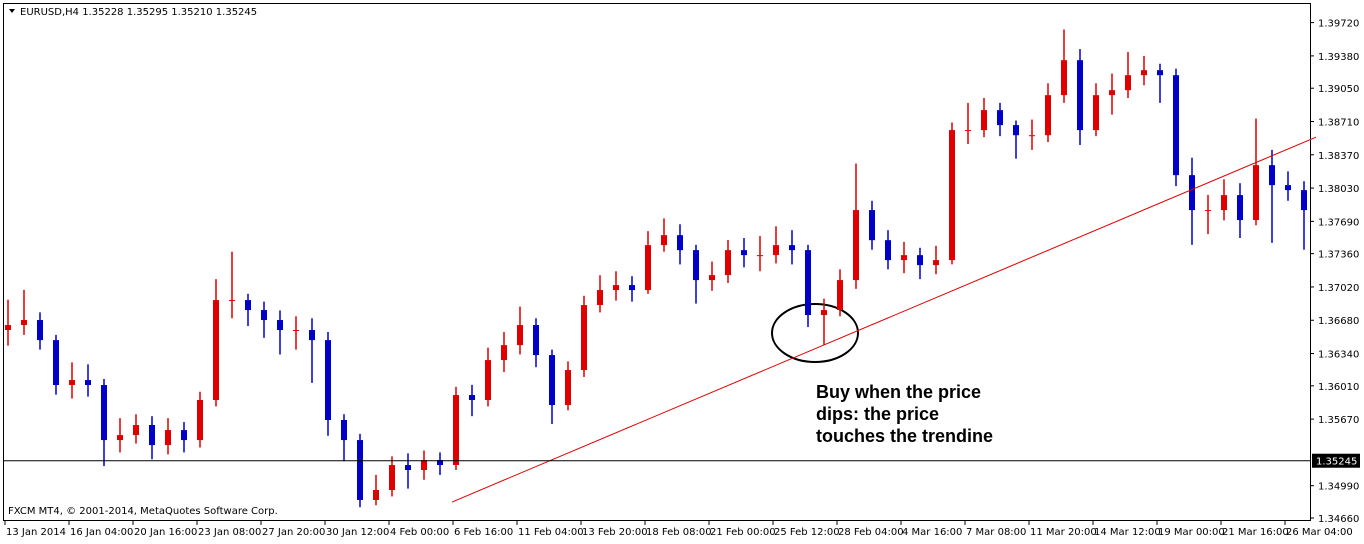  Describe the element at coordinates (1338, 387) in the screenshot. I see `y-tick-label: 1.36010` at that location.